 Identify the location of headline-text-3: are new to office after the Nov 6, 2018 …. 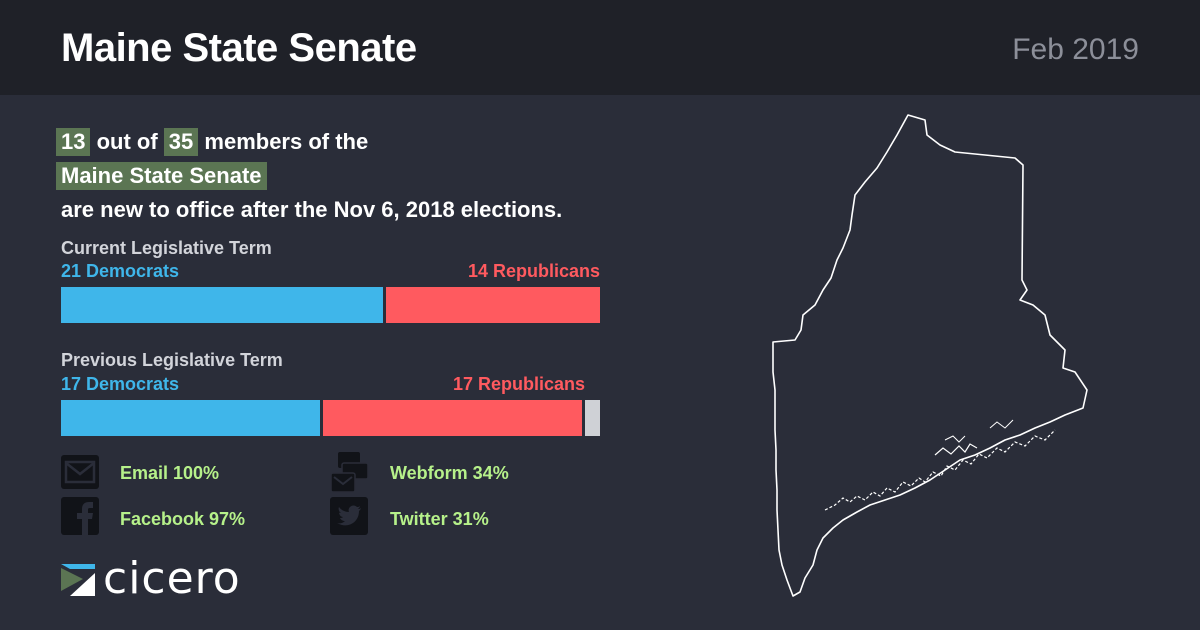
(312, 209).